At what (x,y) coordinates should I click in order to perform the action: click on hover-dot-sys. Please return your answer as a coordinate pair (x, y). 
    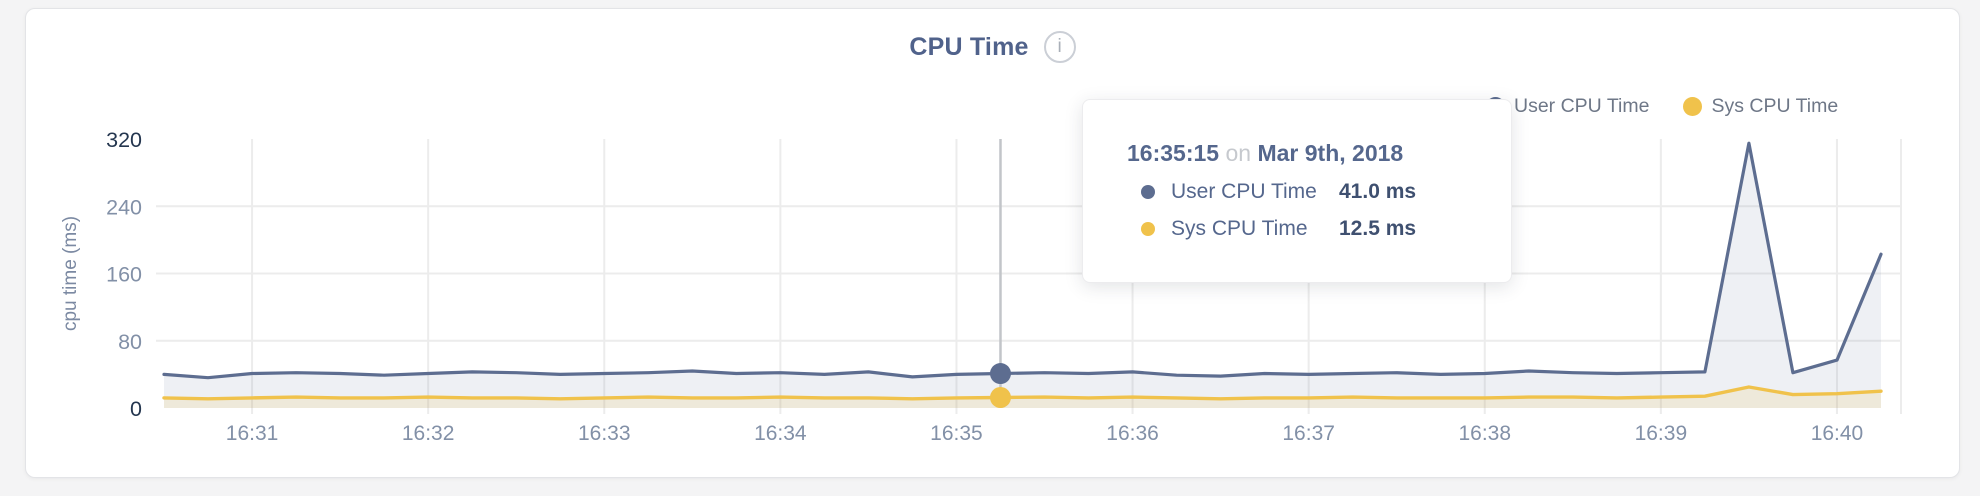
    Looking at the image, I should click on (1000, 397).